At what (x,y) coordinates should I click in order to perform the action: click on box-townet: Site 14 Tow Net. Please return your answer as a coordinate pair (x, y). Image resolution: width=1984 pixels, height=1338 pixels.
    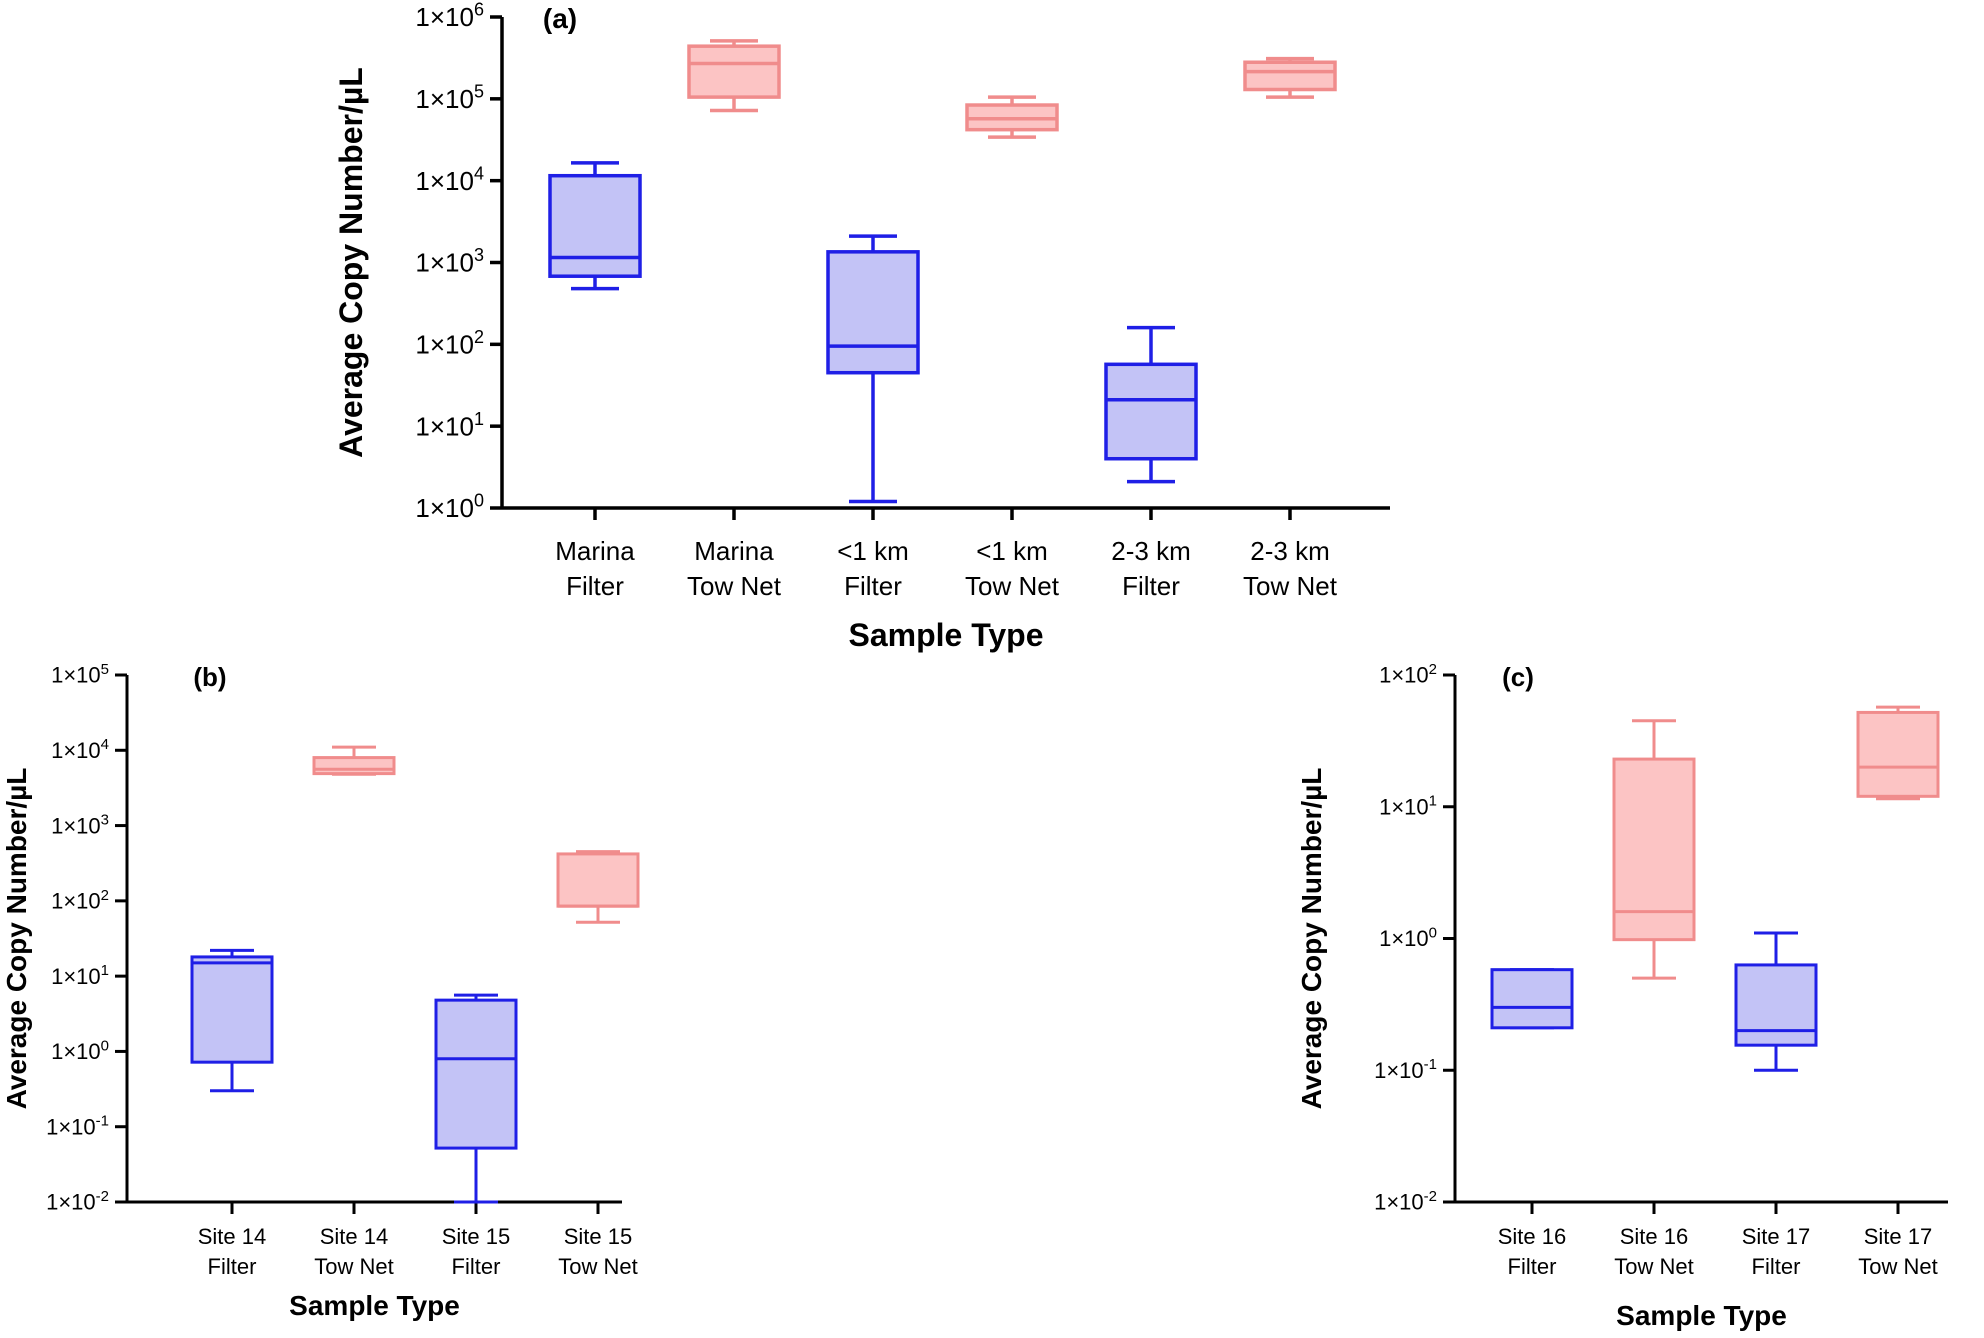
    Looking at the image, I should click on (354, 1012).